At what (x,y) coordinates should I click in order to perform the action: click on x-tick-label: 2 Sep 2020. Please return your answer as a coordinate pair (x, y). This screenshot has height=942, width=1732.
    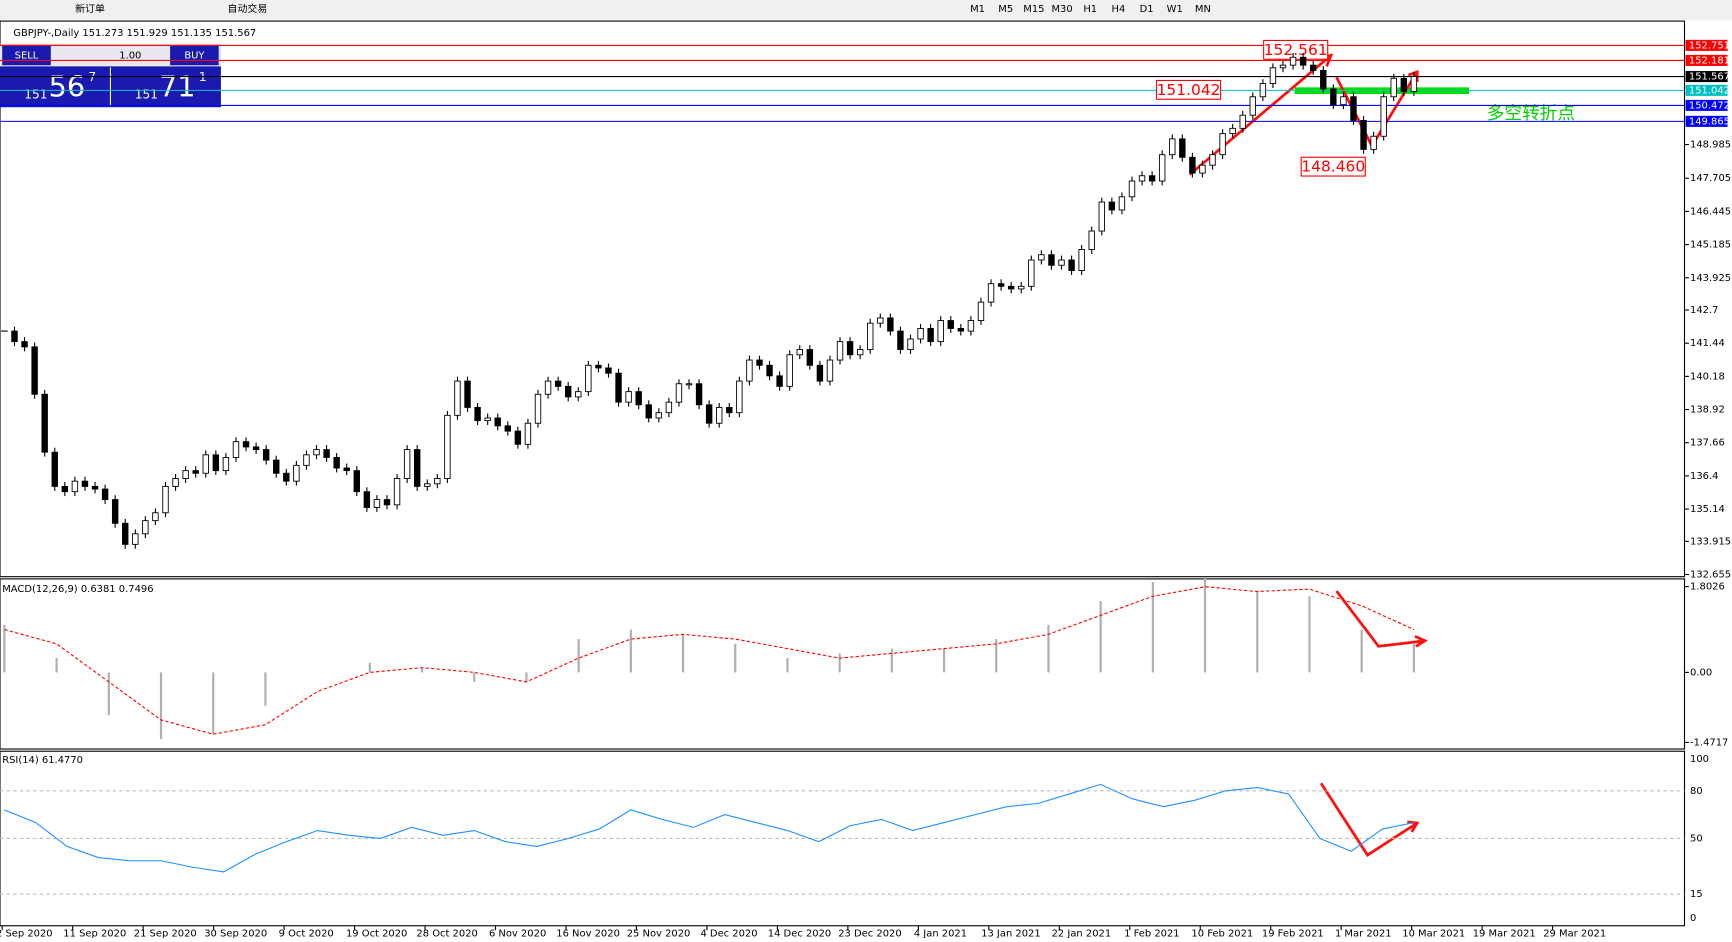
    Looking at the image, I should click on (26, 933).